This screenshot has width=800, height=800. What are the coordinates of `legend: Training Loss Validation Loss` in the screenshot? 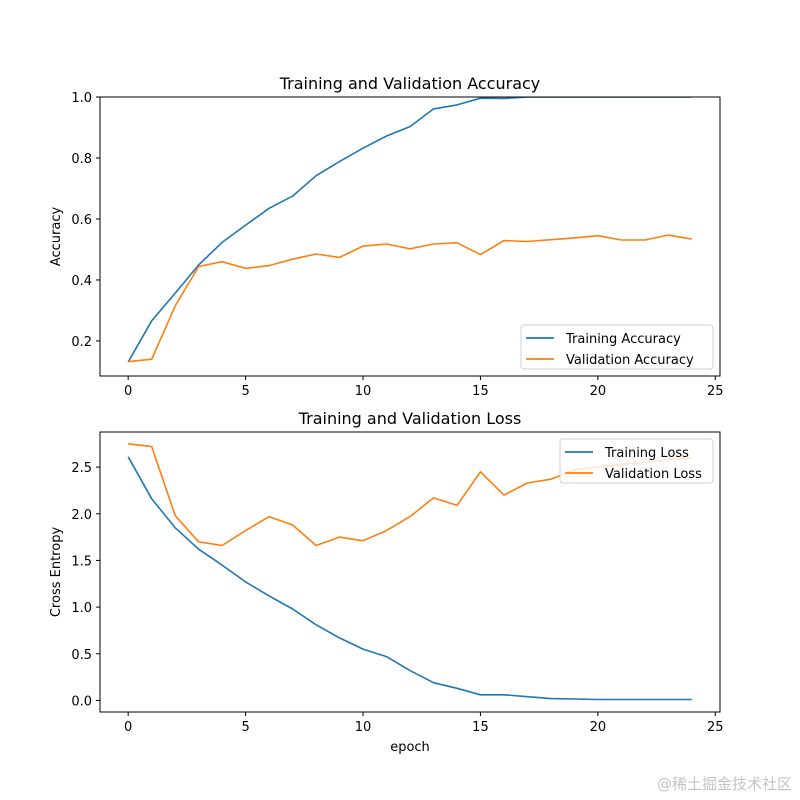 It's located at (636, 461).